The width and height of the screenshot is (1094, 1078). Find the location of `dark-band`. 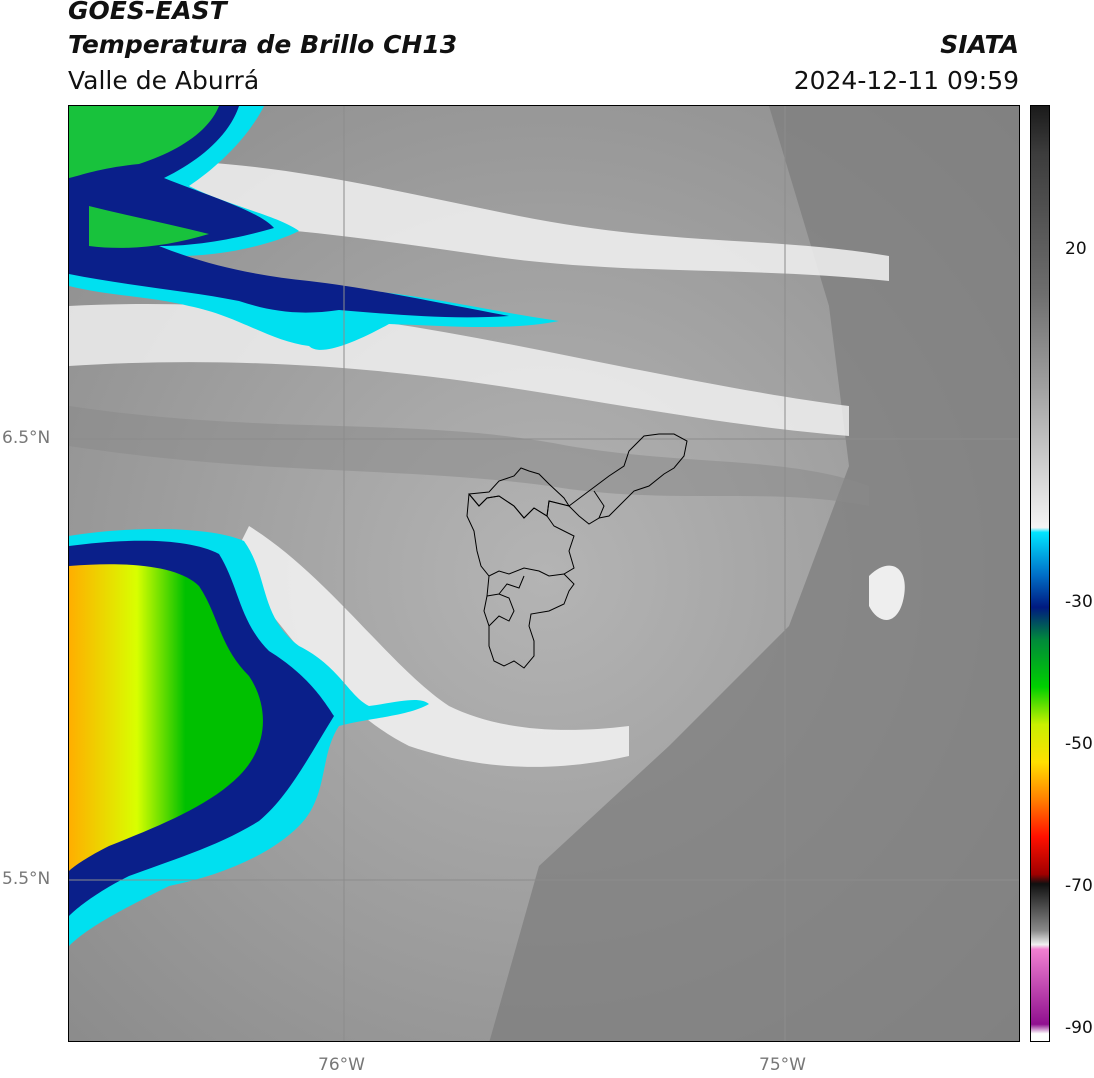

dark-band is located at coordinates (469, 456).